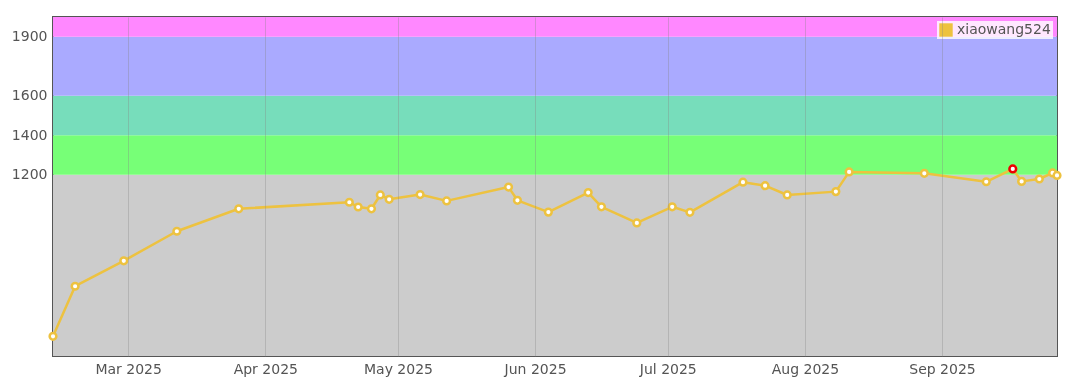 This screenshot has height=391, width=1069. Describe the element at coordinates (667, 368) in the screenshot. I see `x-tick-label: Jul 2025` at that location.